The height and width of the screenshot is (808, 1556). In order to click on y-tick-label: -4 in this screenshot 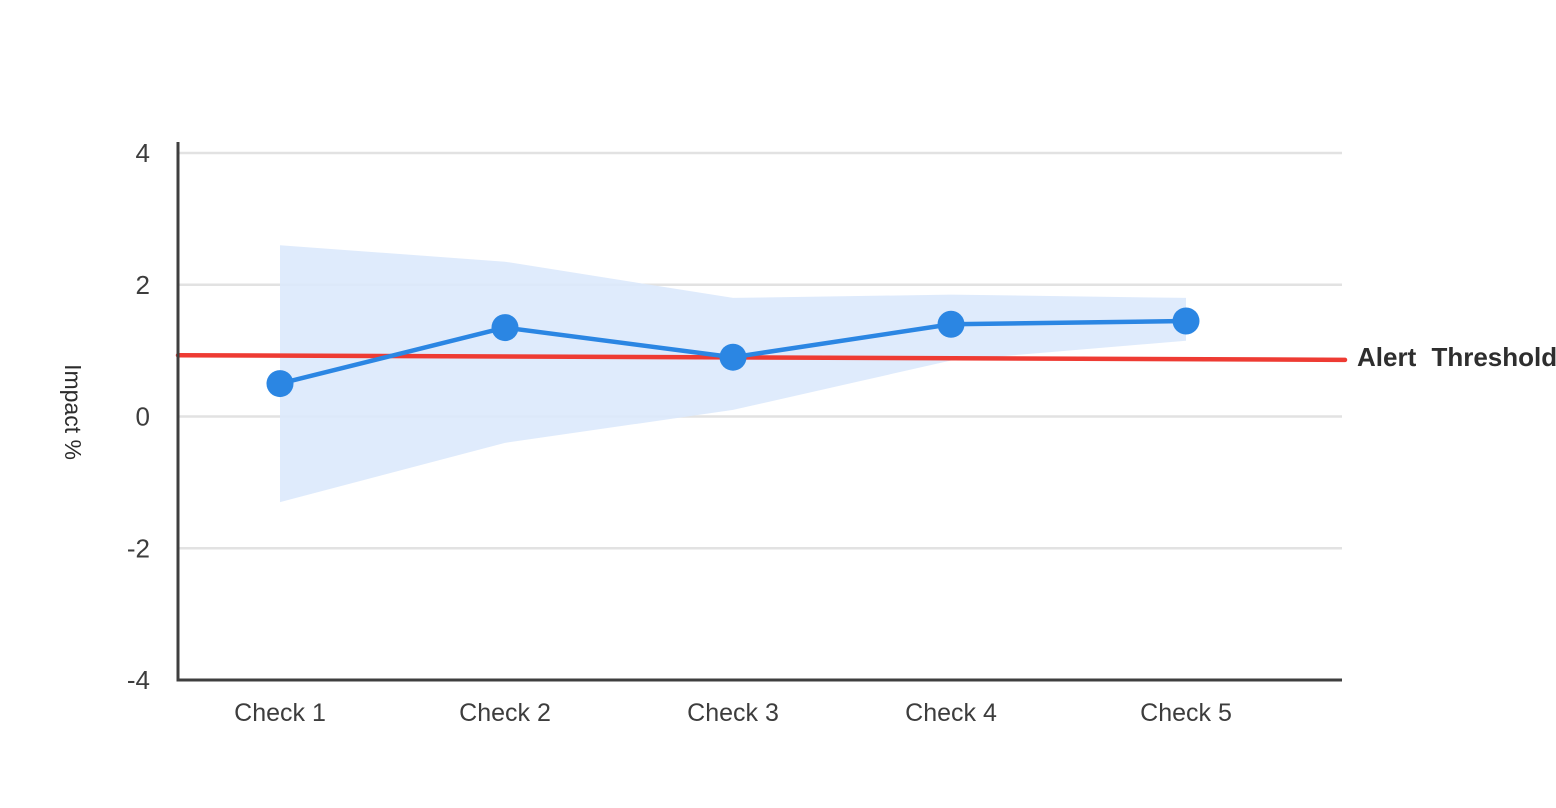, I will do `click(138, 680)`.